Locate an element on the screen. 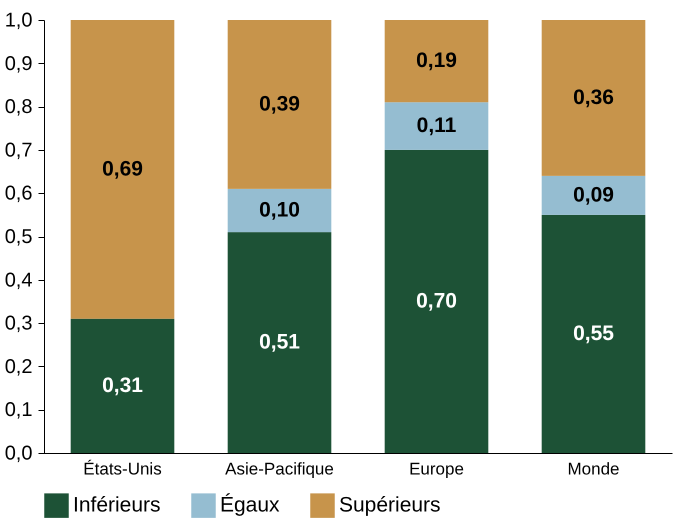 The image size is (676, 518). data-label: 0,55 is located at coordinates (593, 333).